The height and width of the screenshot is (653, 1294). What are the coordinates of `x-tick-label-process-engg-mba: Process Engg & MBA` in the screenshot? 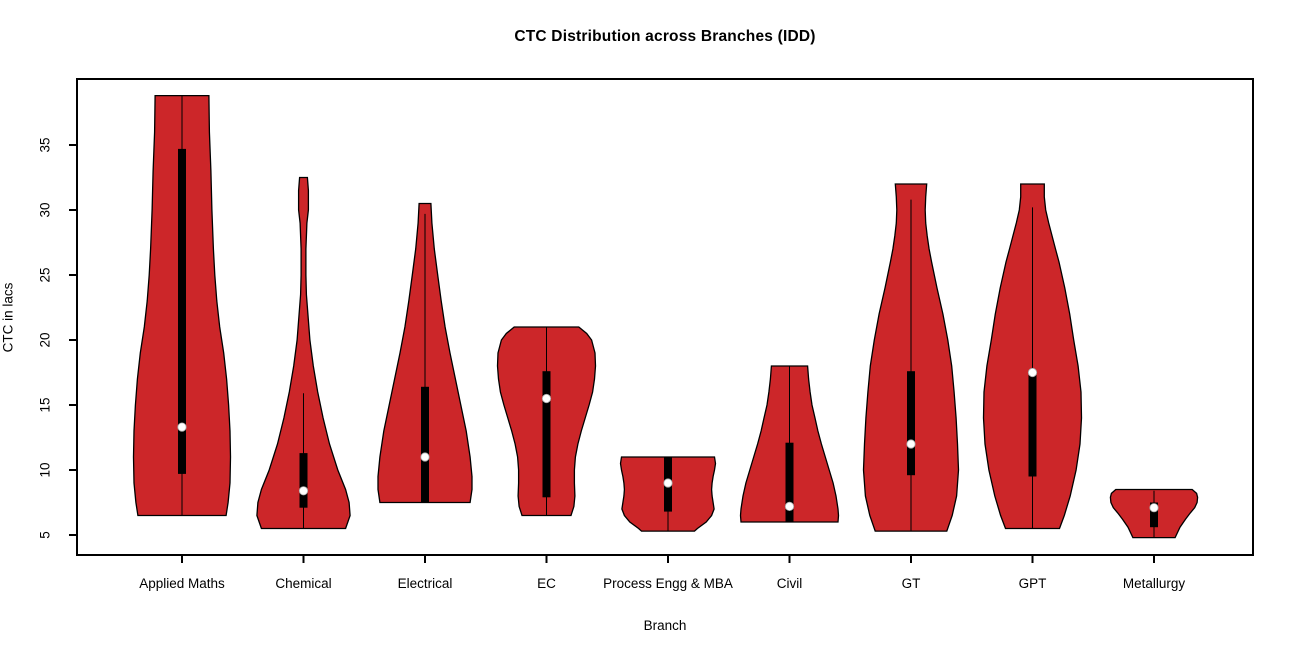 It's located at (668, 583).